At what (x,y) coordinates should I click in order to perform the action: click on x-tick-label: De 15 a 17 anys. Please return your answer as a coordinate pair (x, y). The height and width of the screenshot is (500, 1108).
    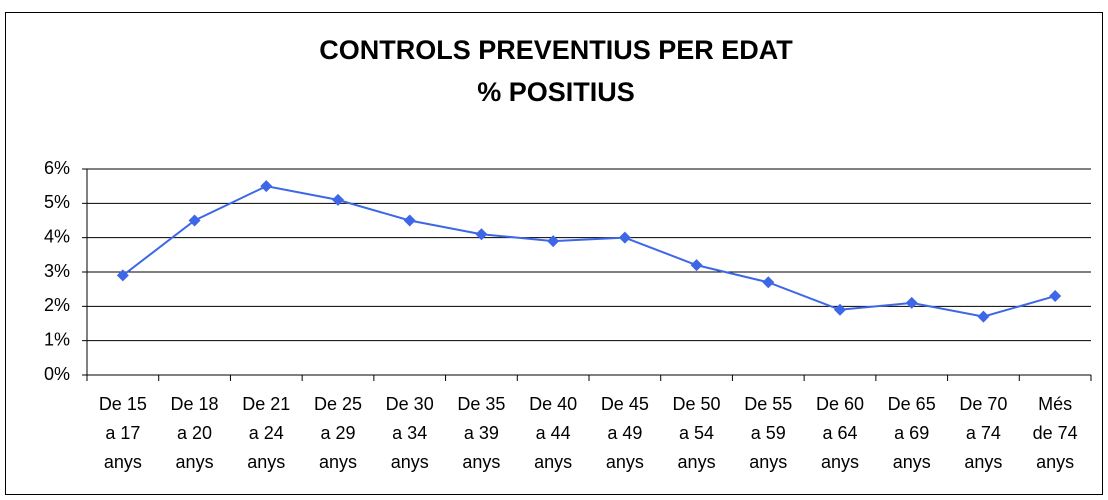
    Looking at the image, I should click on (122, 433).